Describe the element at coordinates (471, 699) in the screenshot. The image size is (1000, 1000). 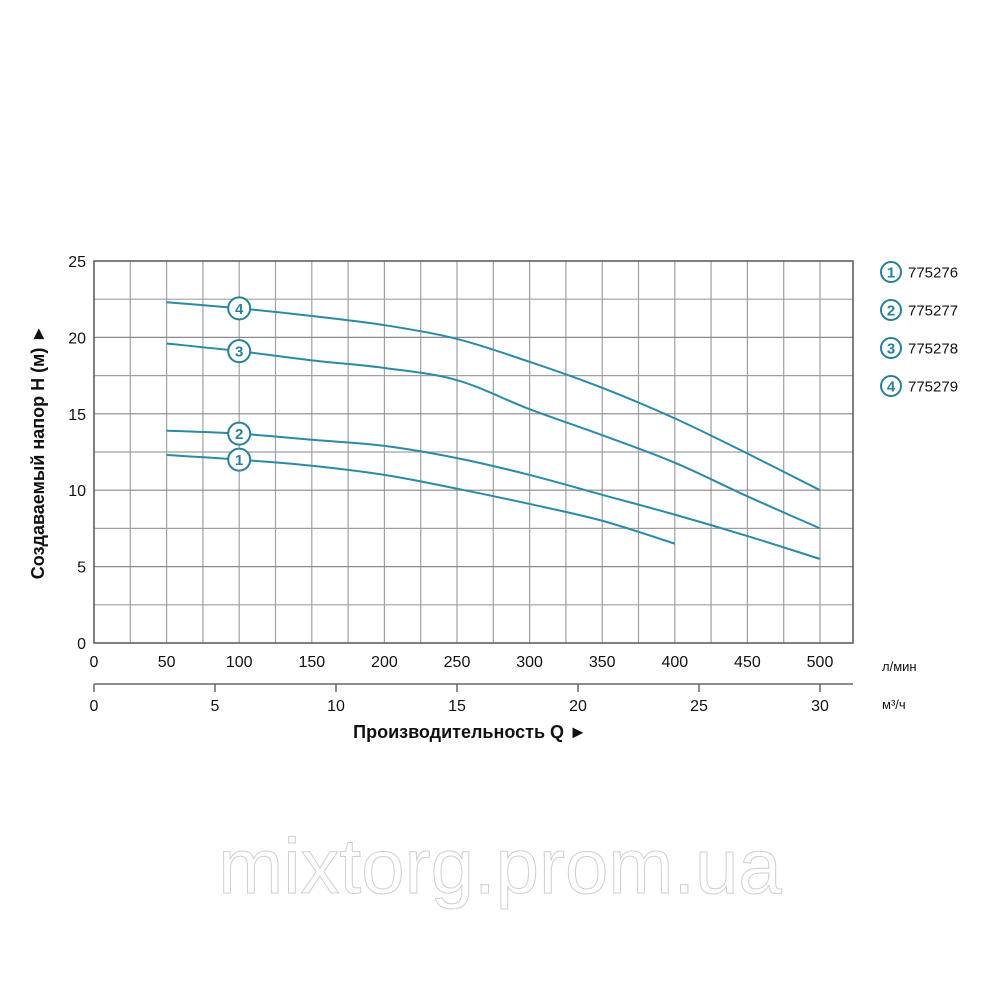
I see `x-axis-secondary-m3h: 0 5 10 15 20 25 30` at that location.